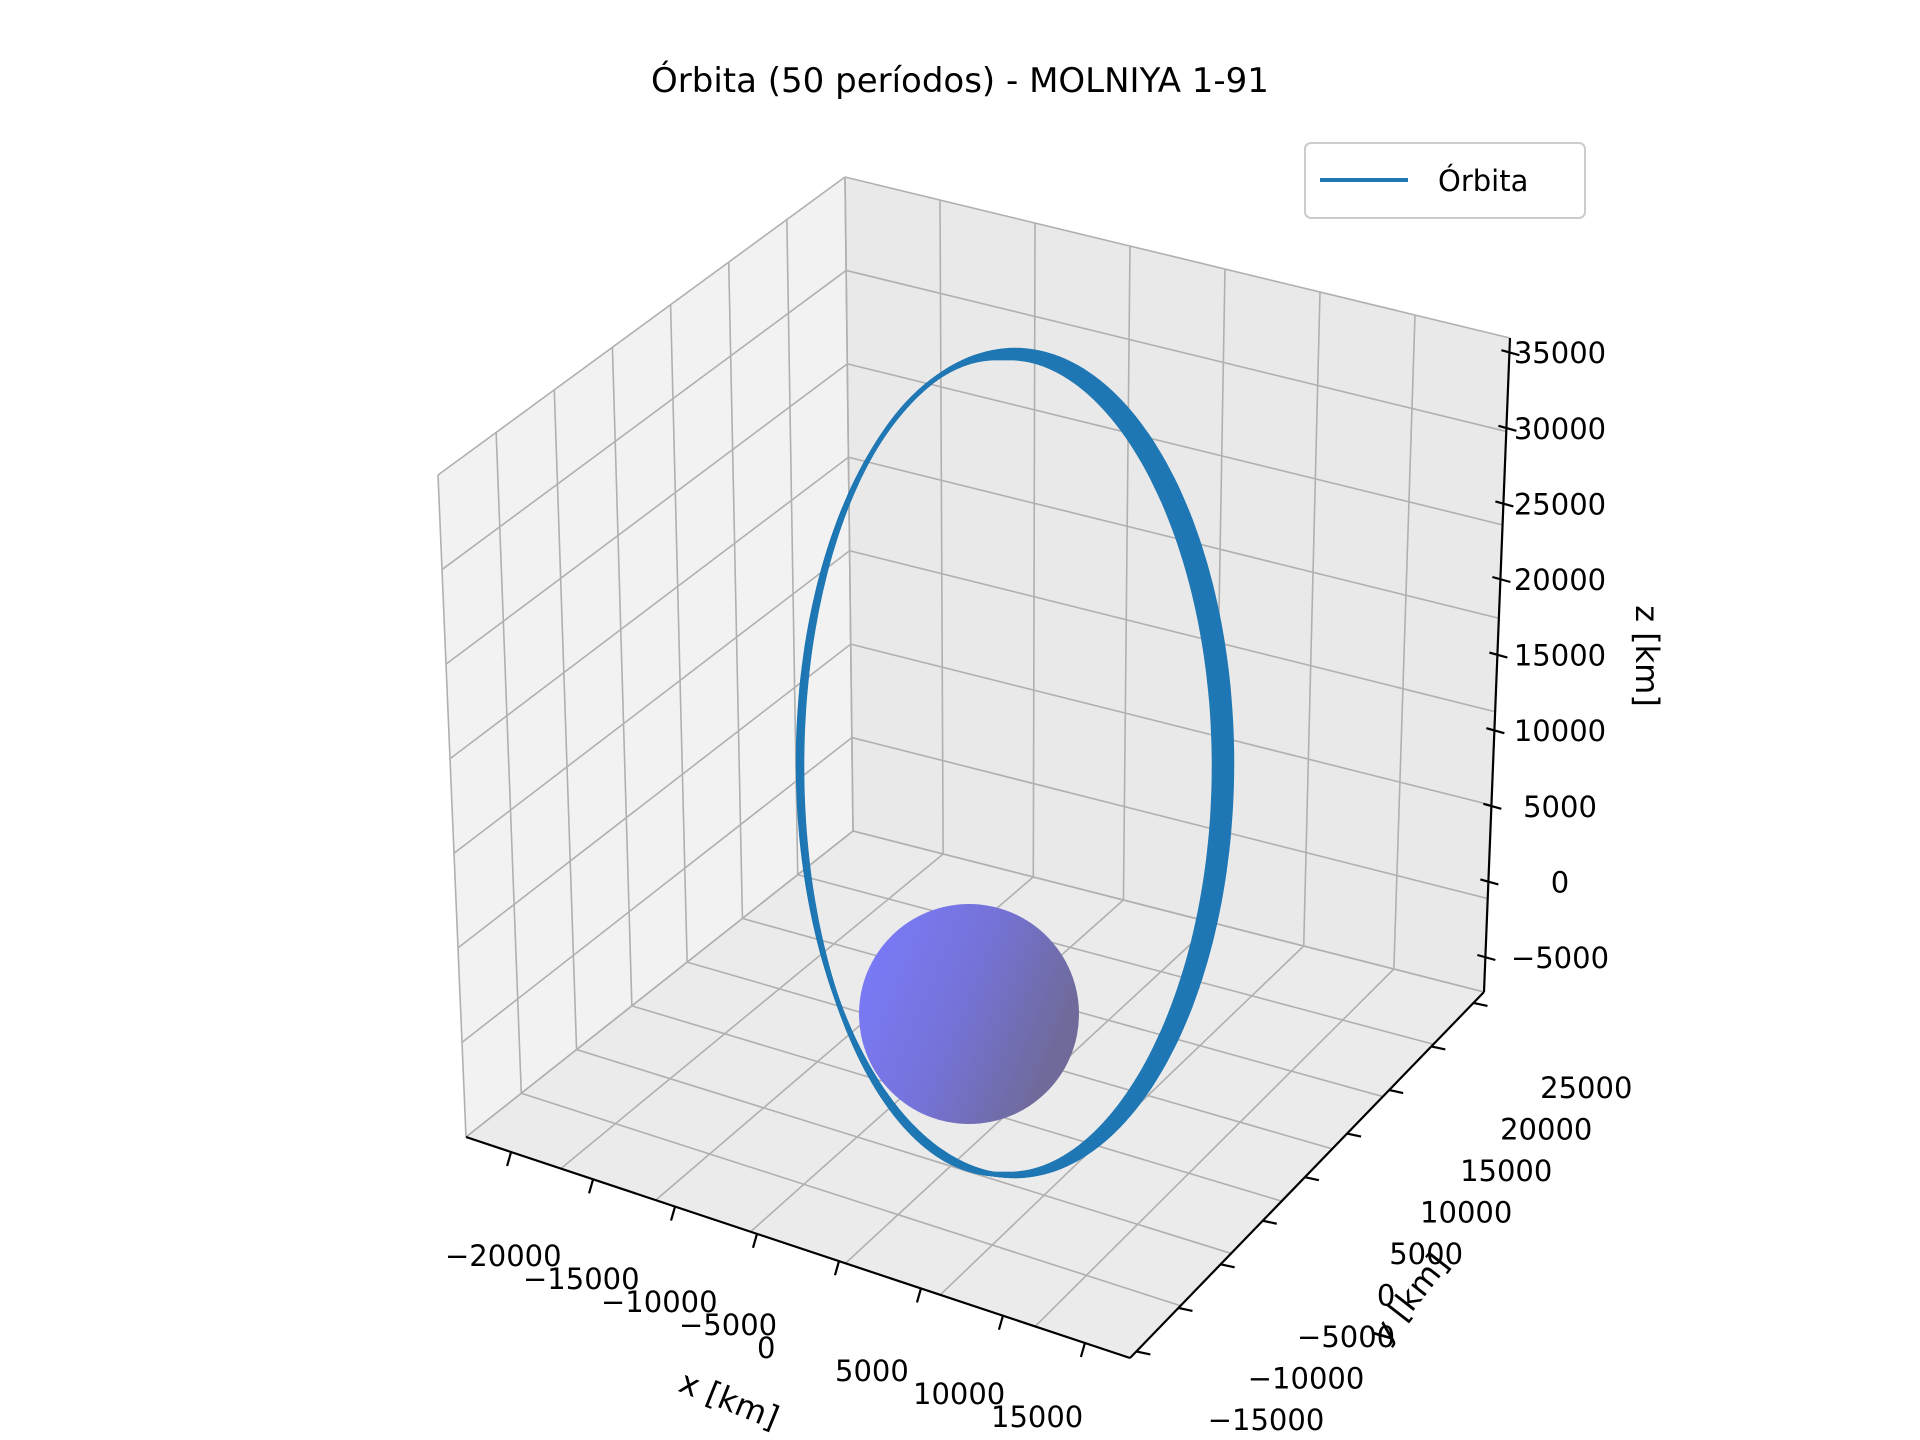  I want to click on z-tick-label: 20000, so click(1560, 580).